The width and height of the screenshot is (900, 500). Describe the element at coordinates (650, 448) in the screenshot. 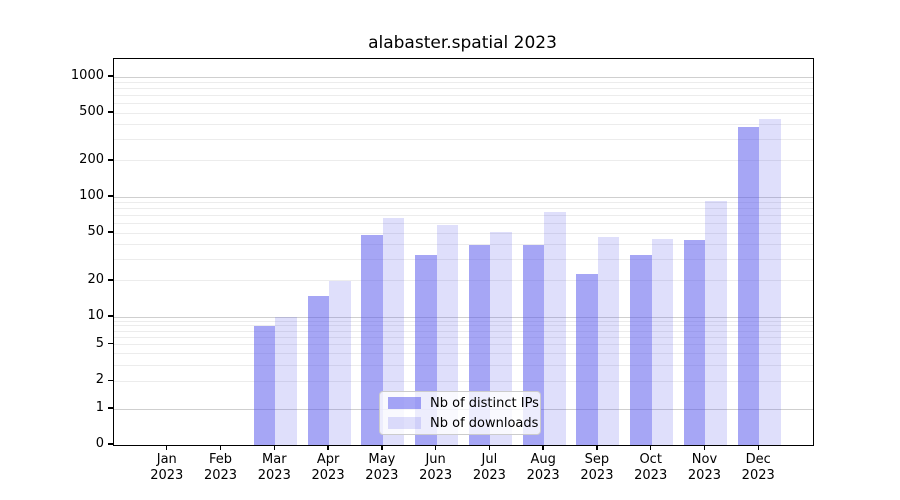

I see `x-tick-mark-oct` at that location.